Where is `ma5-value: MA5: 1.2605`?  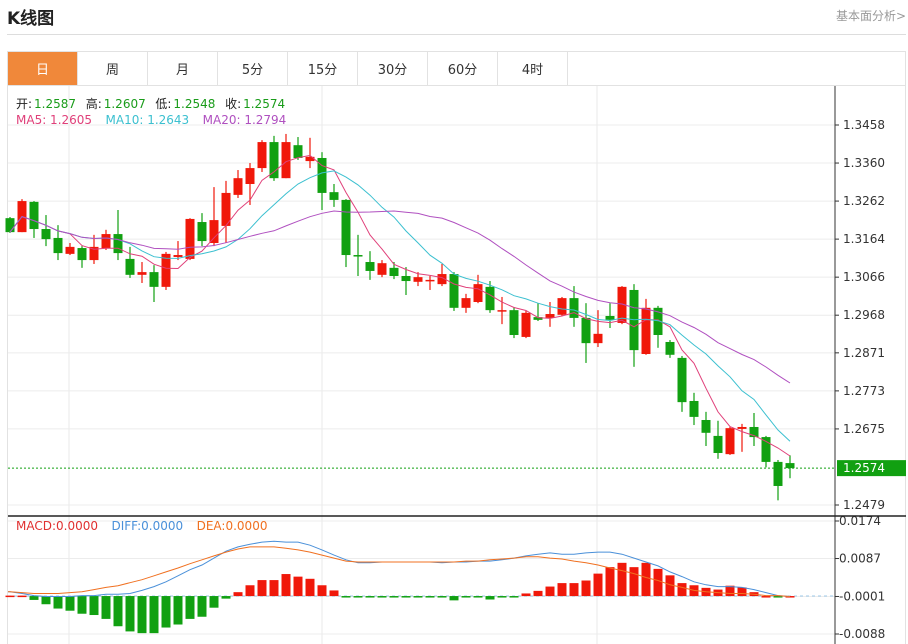 ma5-value: MA5: 1.2605 is located at coordinates (54, 120).